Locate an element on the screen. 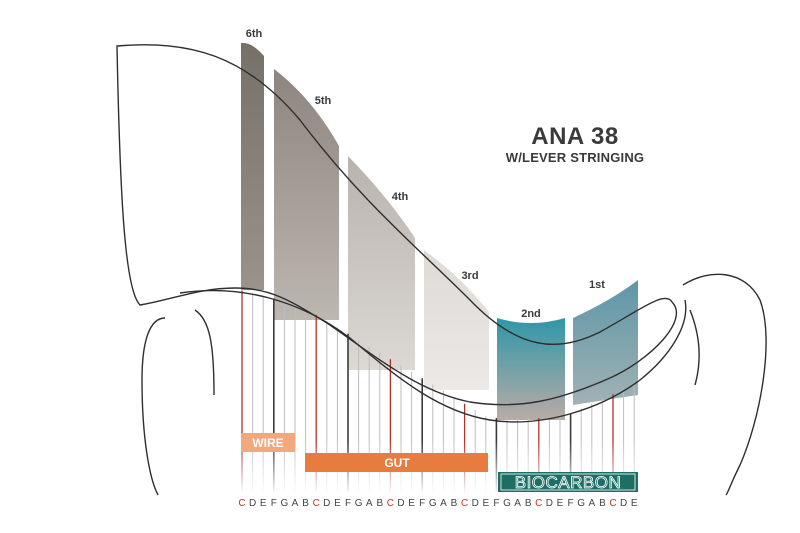  wire-band is located at coordinates (268, 442).